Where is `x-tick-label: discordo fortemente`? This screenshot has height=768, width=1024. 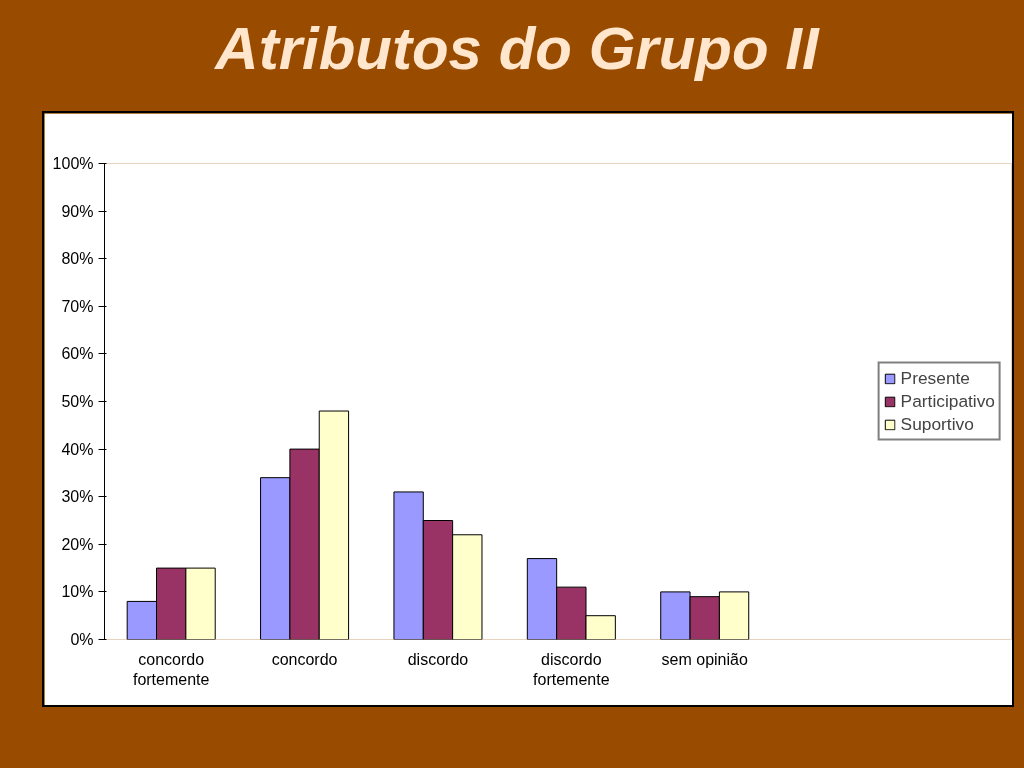
x-tick-label: discordo fortemente is located at coordinates (571, 669).